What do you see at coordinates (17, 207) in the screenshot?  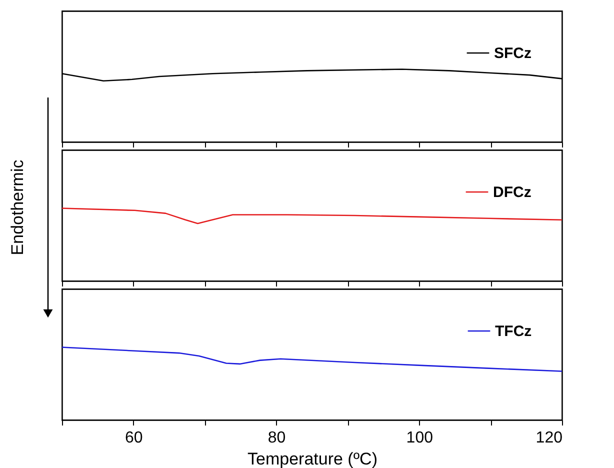 I see `y-axis-title: Endothermic` at bounding box center [17, 207].